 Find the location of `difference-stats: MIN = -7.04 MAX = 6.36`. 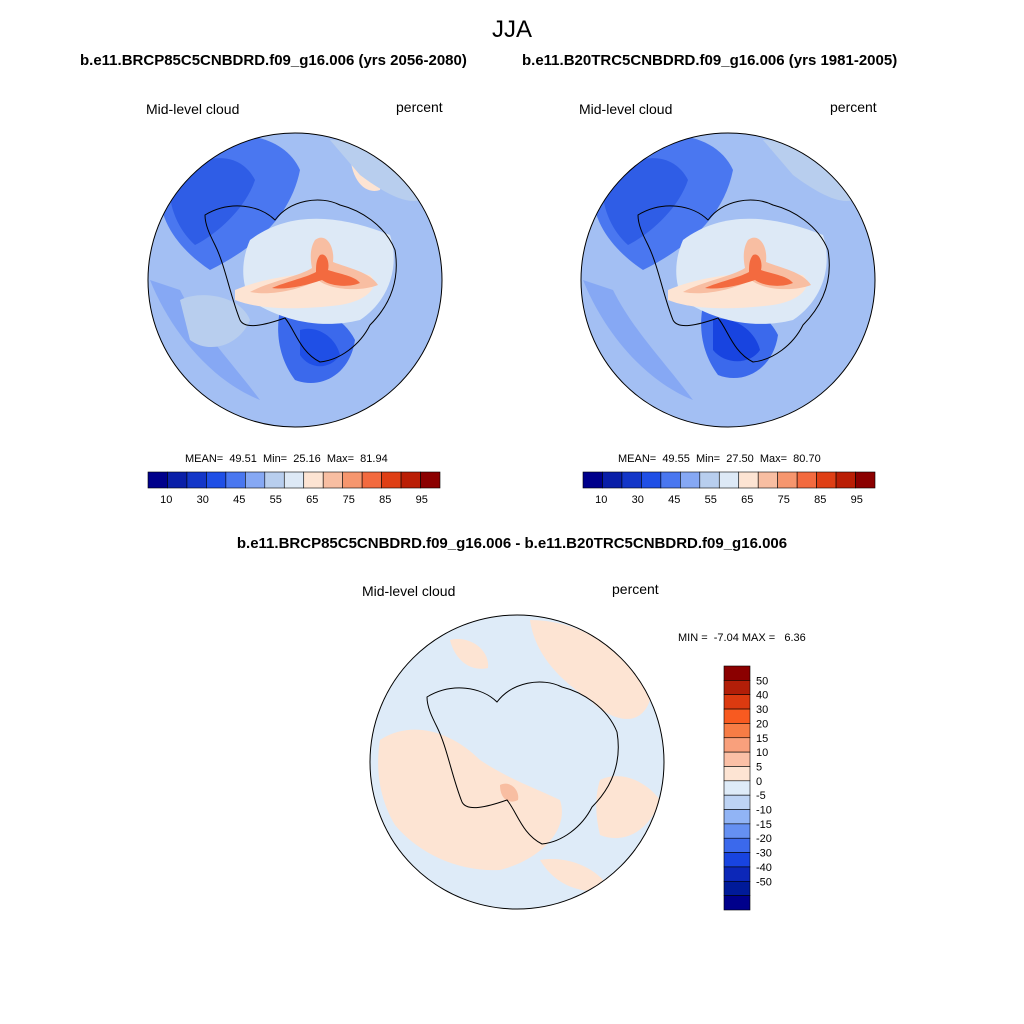

difference-stats: MIN = -7.04 MAX = 6.36 is located at coordinates (742, 638).